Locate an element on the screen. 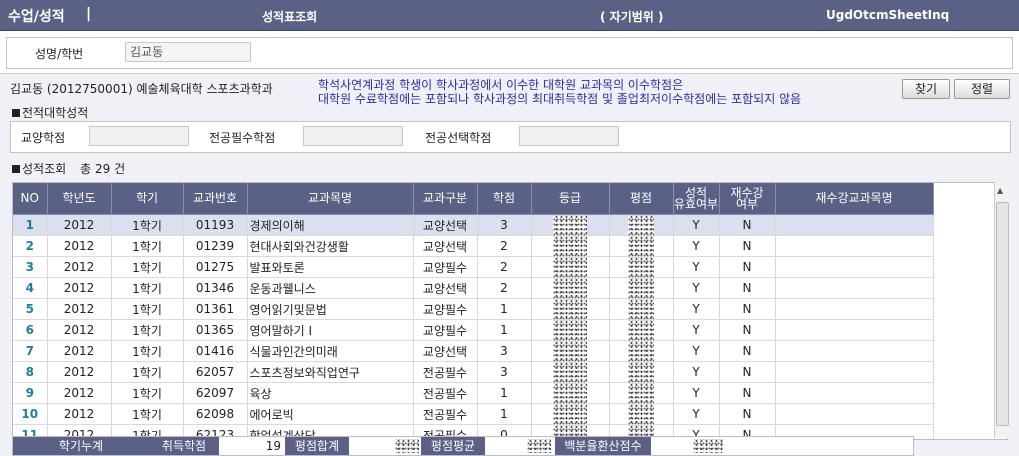 Image resolution: width=1019 pixels, height=456 pixels. table-row: 11 2012 1학기 62123 학업설계상담 전공필수 0 Y N is located at coordinates (473, 431).